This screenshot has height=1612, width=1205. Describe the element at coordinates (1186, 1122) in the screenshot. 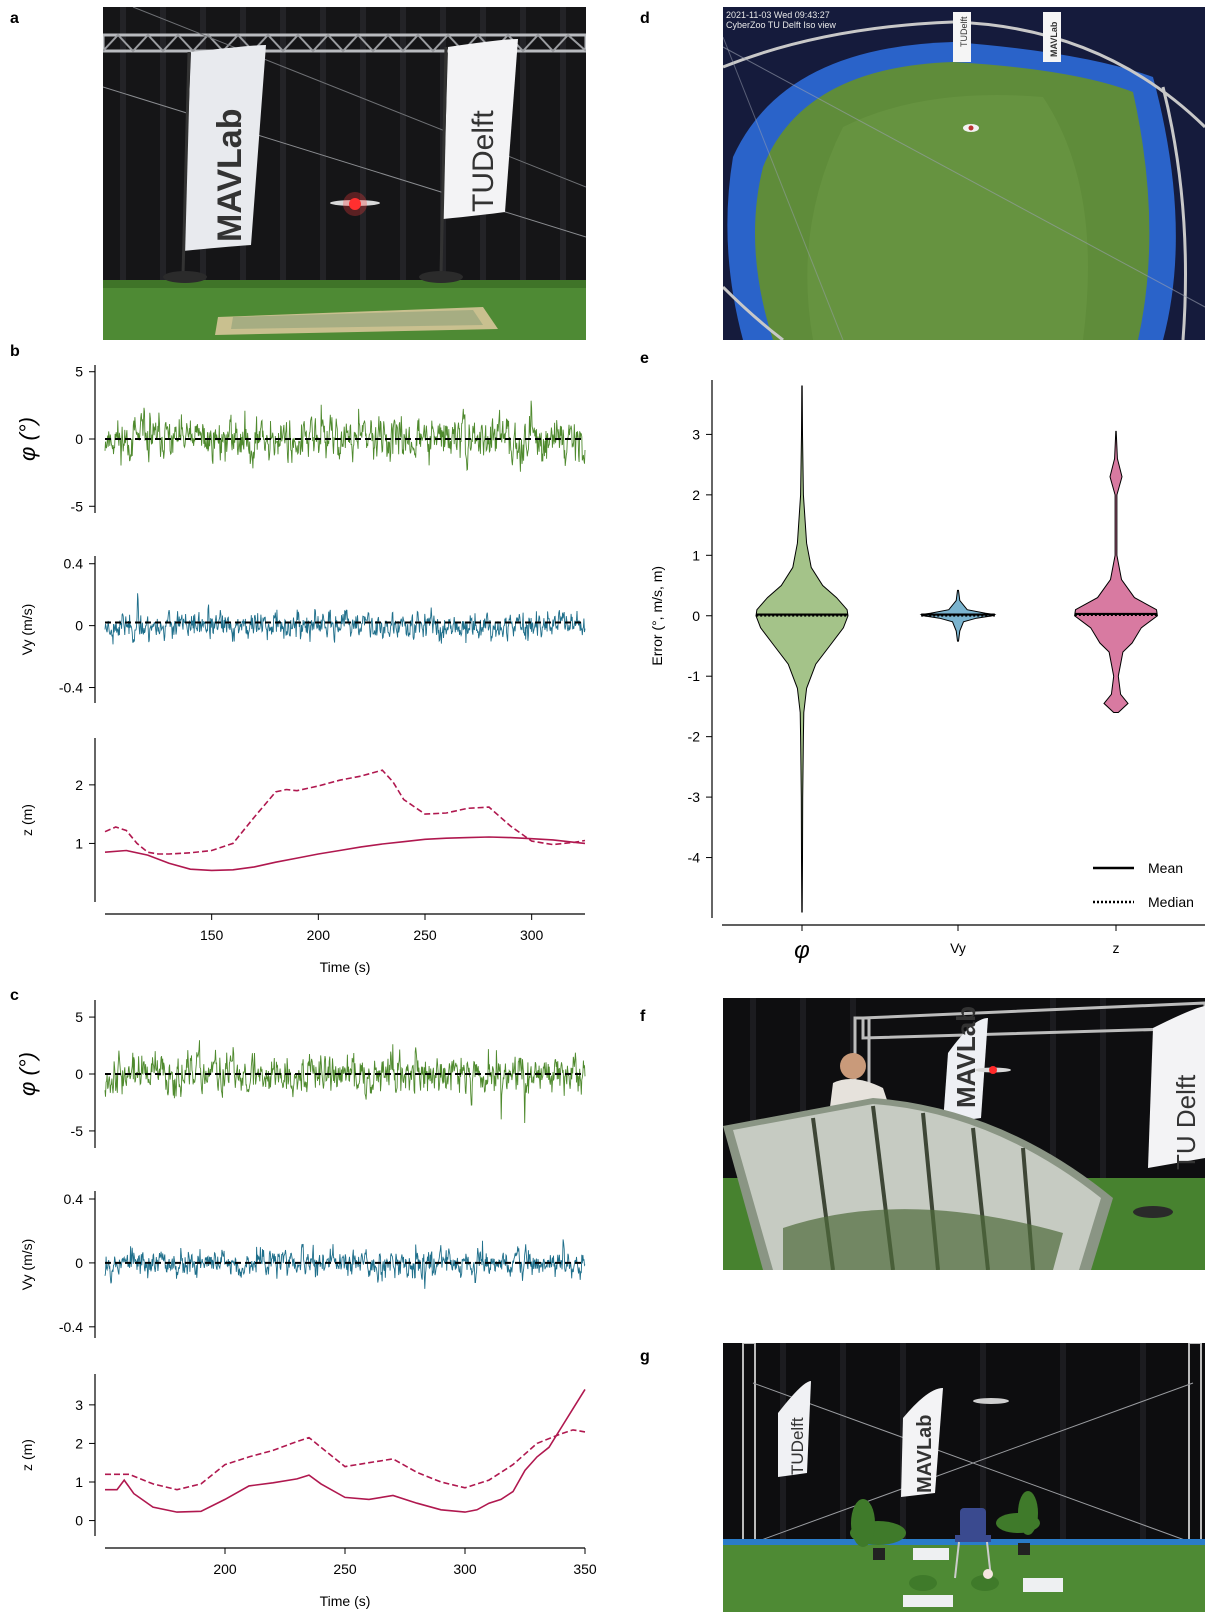

I see `banner-right-text: TU Delft` at that location.